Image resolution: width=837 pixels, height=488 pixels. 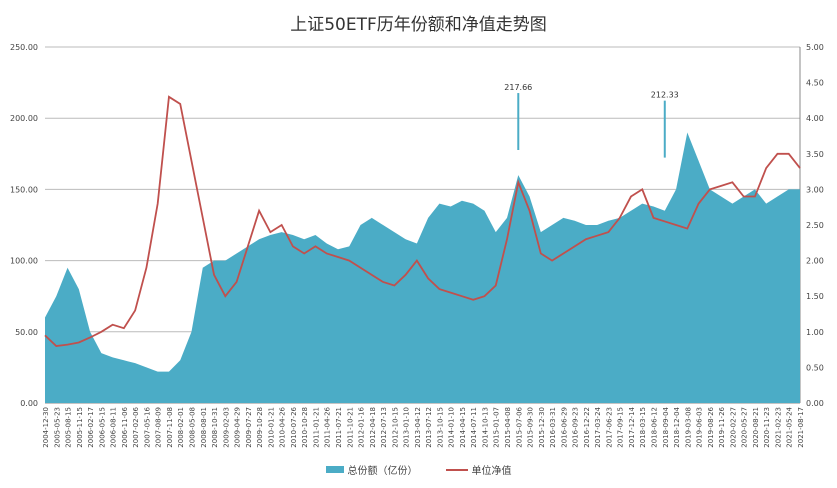 What do you see at coordinates (456, 469) in the screenshot?
I see `legend-swatch-line` at bounding box center [456, 469].